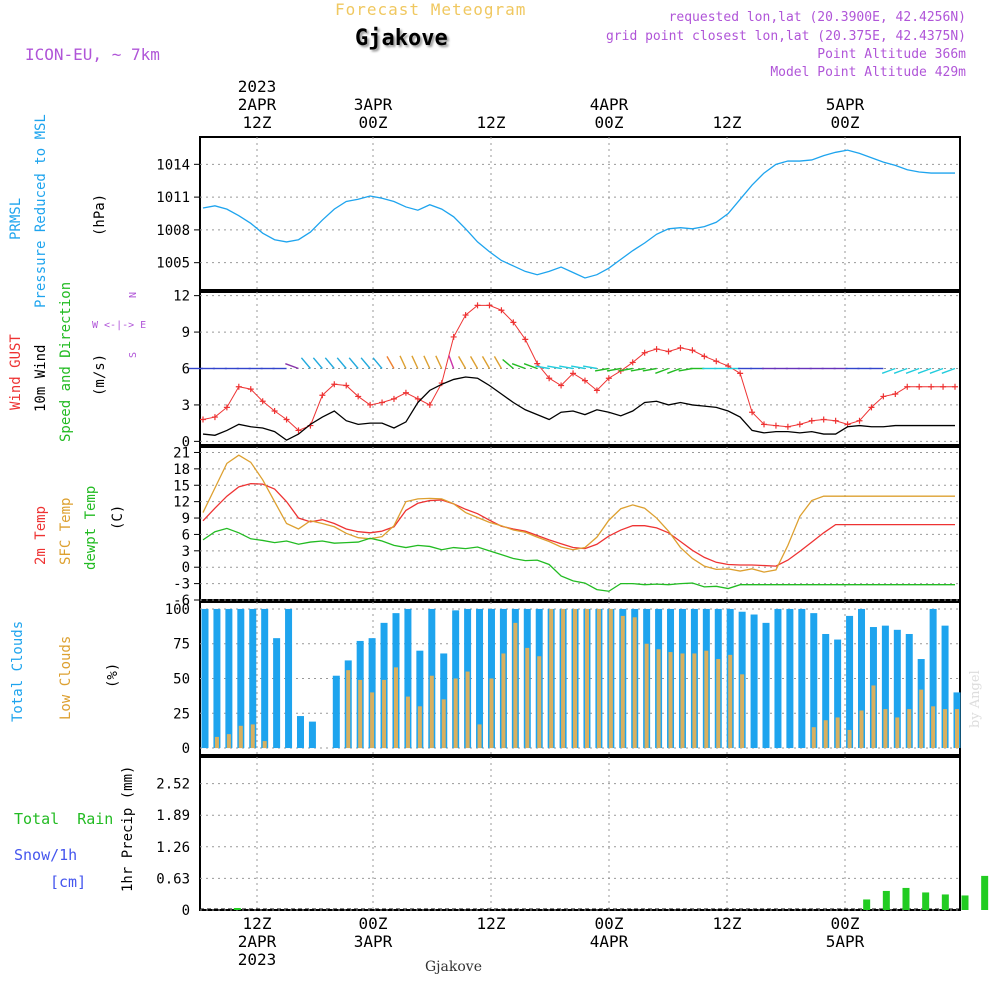 The image size is (1000, 1000). What do you see at coordinates (173, 879) in the screenshot?
I see `y-tick-label: 0.63` at bounding box center [173, 879].